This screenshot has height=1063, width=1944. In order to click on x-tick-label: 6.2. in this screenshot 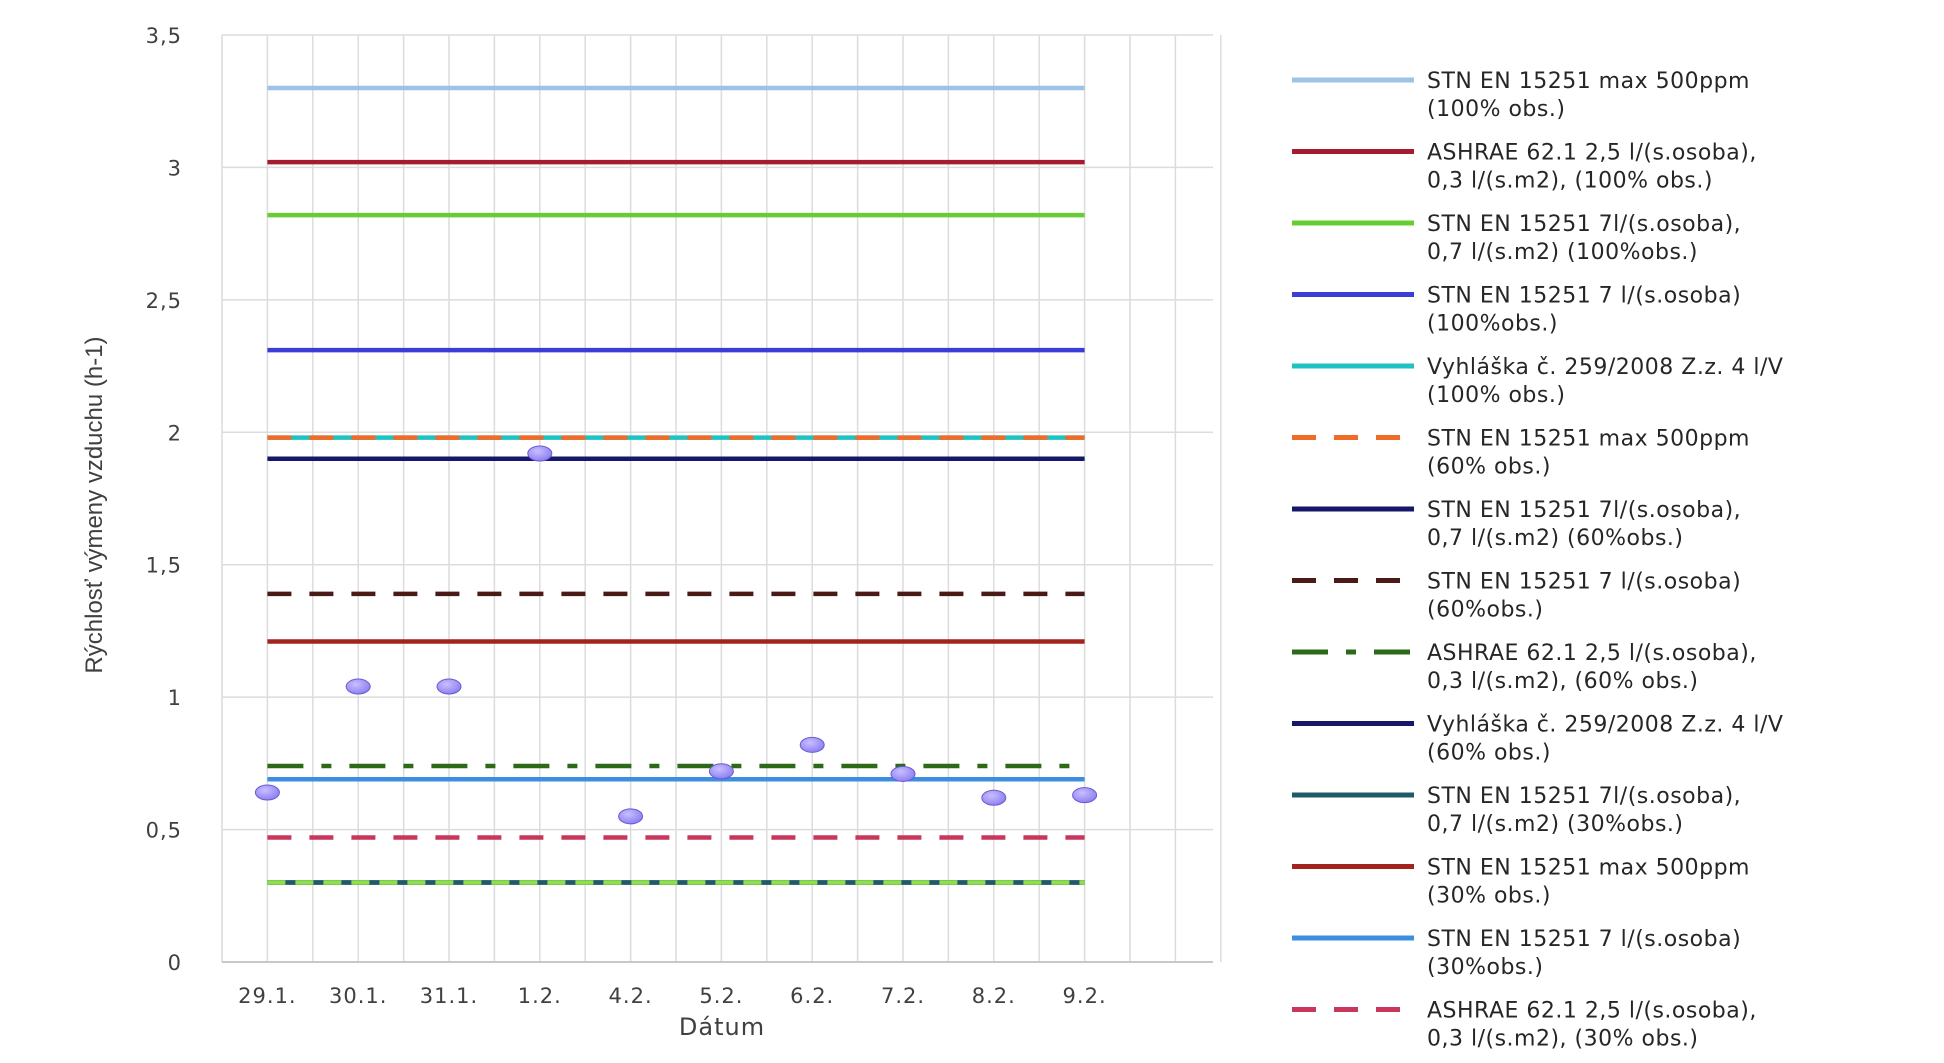, I will do `click(812, 996)`.